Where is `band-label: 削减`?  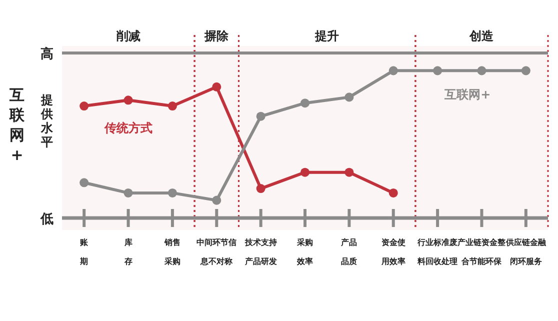
band-label: 削减 is located at coordinates (127, 36).